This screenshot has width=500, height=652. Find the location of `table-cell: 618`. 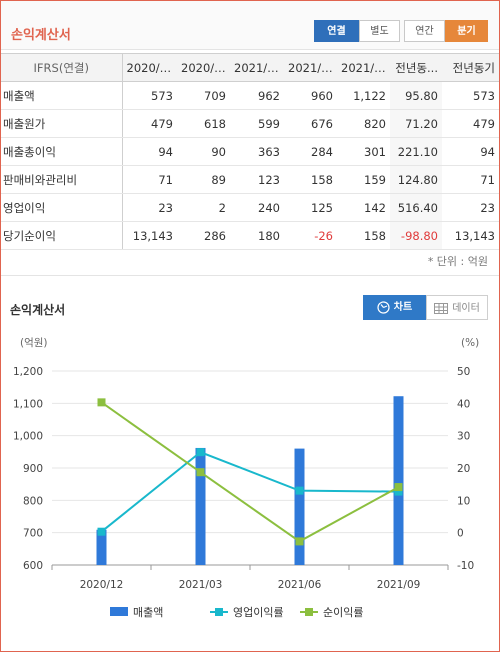

table-cell: 618 is located at coordinates (203, 123).